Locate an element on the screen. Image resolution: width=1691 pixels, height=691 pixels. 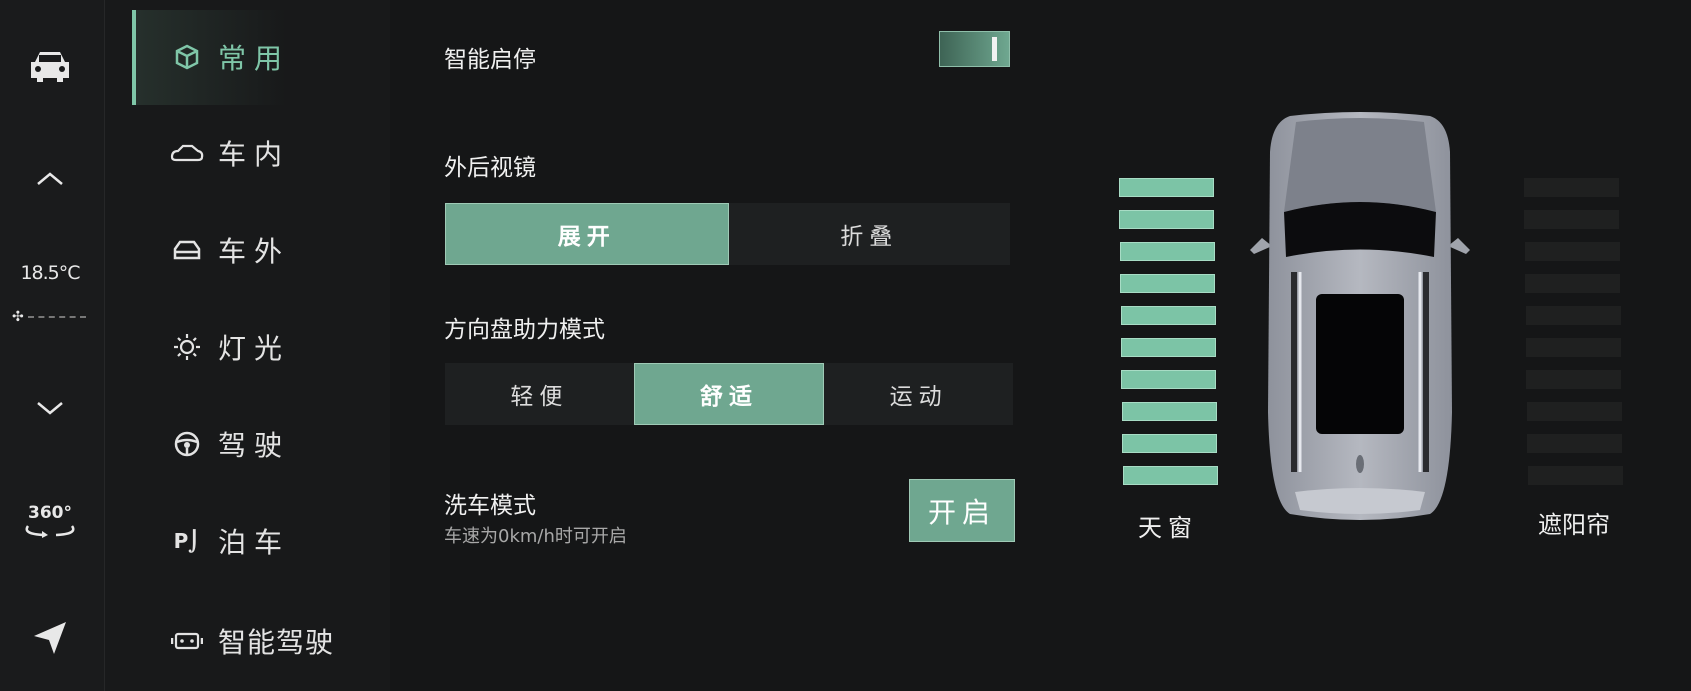
steering-segmented-control: 轻便 舒适 运动 is located at coordinates (729, 394).